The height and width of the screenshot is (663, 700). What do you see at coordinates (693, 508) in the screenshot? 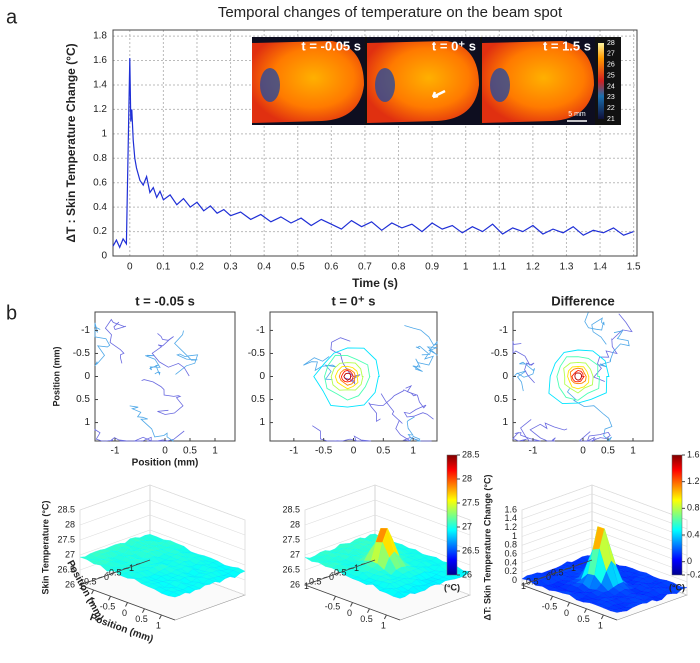
I see `colorbar-tick-label: 0.8` at bounding box center [693, 508].